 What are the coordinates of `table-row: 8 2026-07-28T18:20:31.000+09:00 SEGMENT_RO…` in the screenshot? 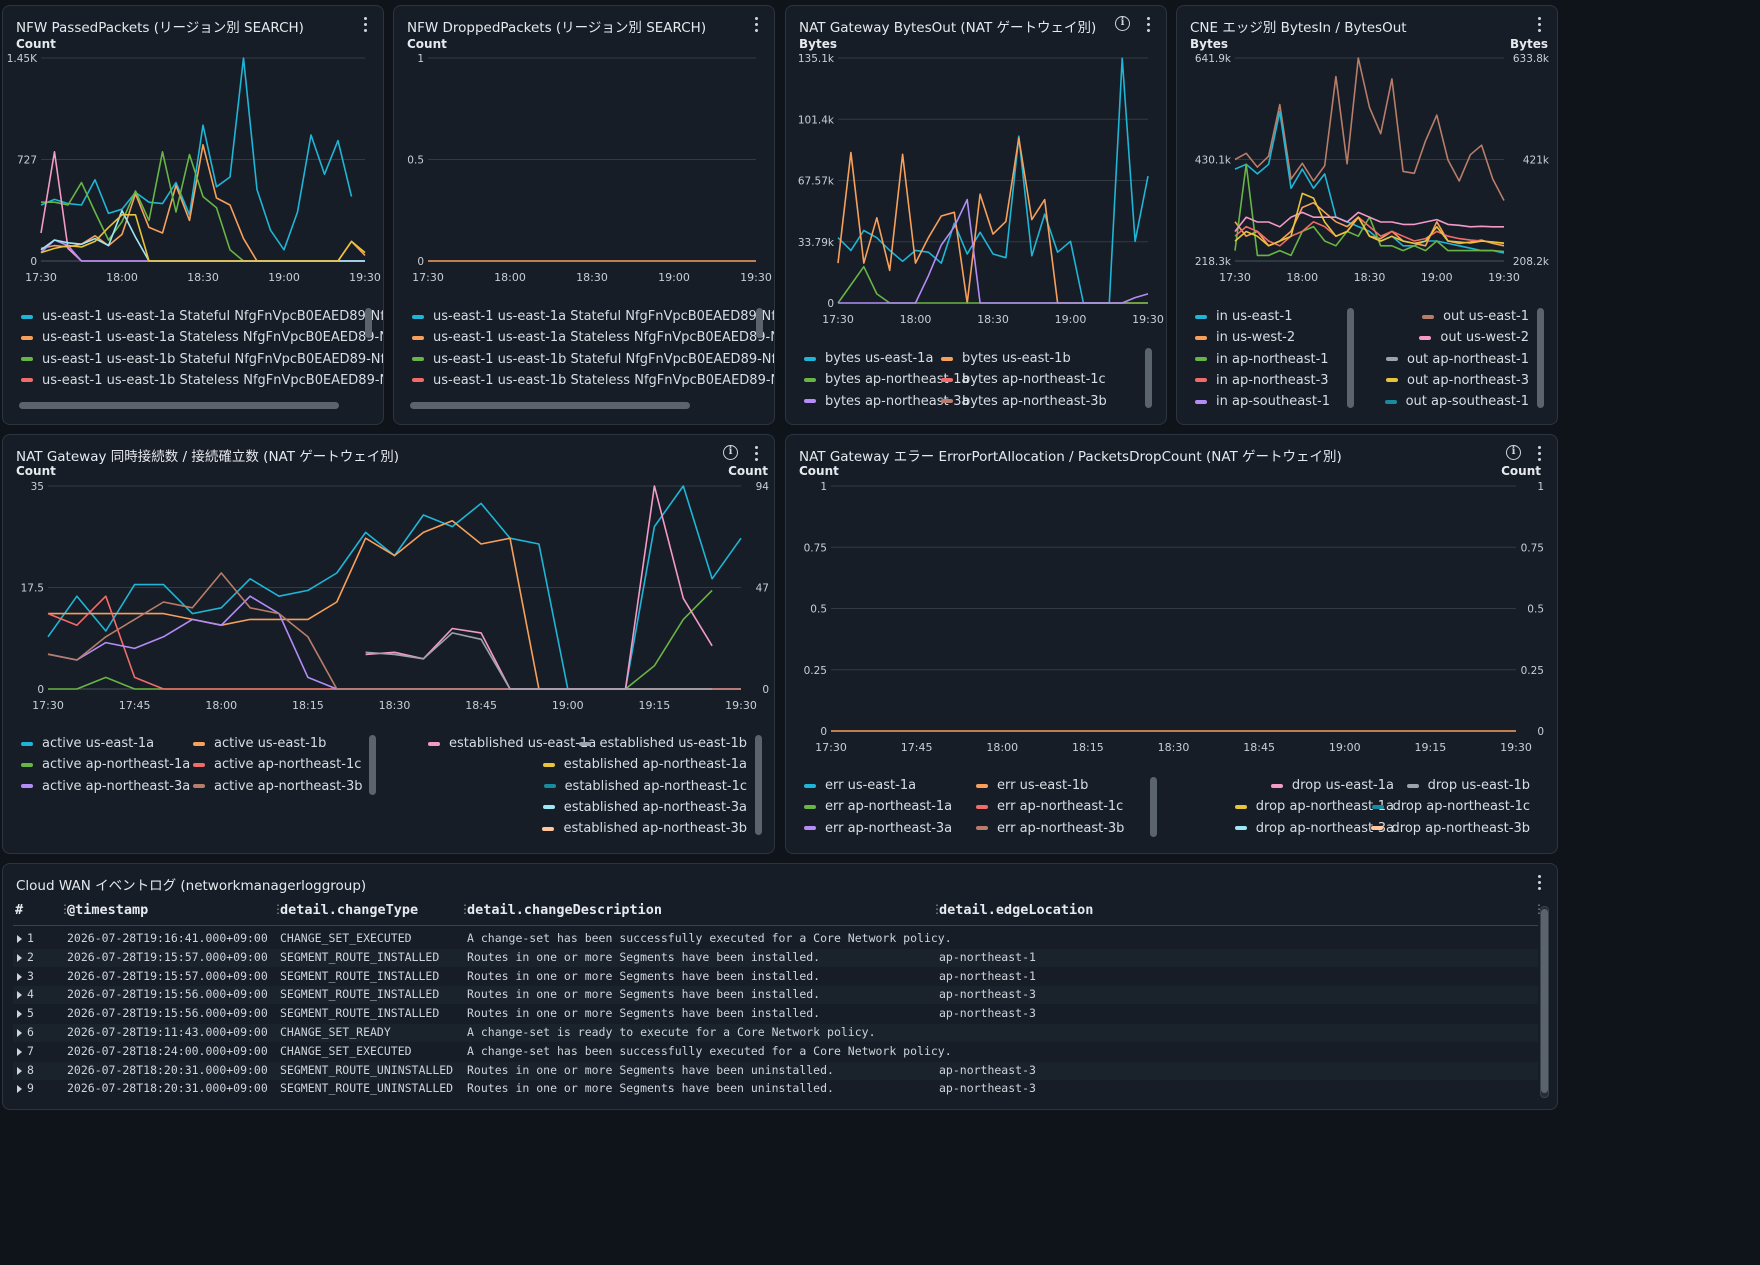 It's located at (775, 1070).